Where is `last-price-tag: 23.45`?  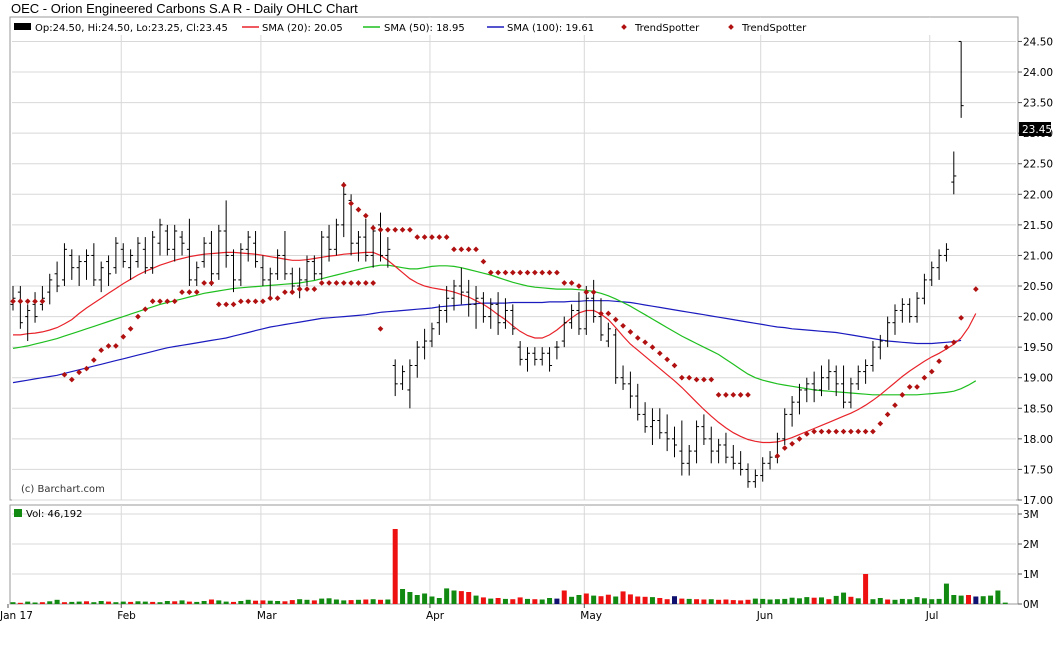
last-price-tag: 23.45 is located at coordinates (1035, 129).